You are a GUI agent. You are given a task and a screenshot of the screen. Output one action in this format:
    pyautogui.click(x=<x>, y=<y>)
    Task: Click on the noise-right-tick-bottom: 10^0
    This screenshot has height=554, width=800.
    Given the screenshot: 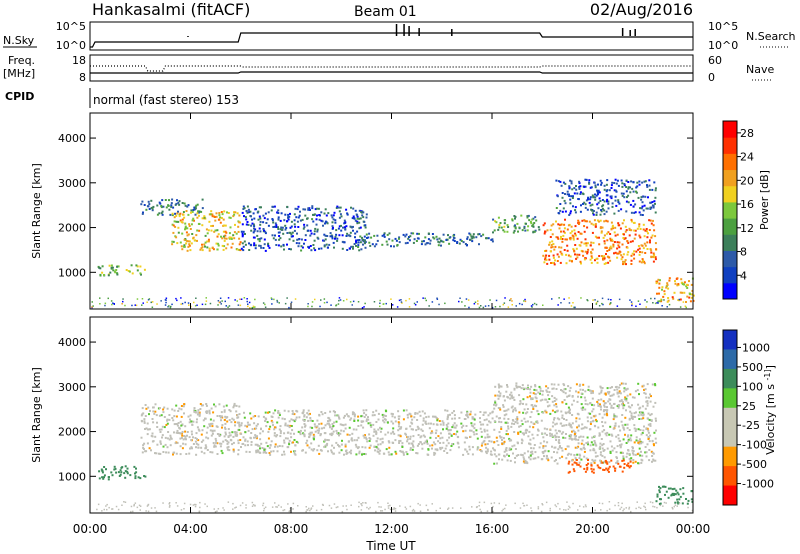 What is the action you would take?
    pyautogui.click(x=723, y=45)
    